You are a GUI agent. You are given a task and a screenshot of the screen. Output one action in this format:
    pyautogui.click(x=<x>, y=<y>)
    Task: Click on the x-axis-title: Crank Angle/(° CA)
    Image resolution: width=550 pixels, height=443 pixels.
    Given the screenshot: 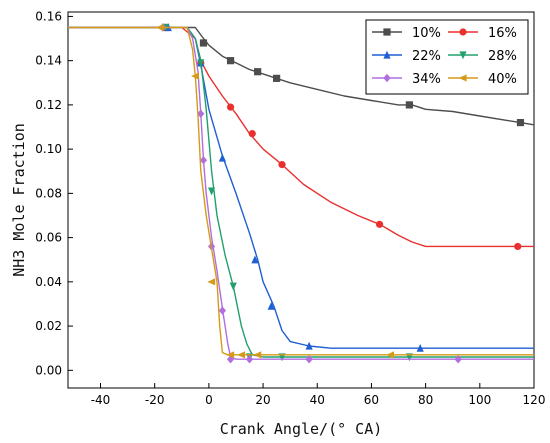 What is the action you would take?
    pyautogui.click(x=301, y=429)
    